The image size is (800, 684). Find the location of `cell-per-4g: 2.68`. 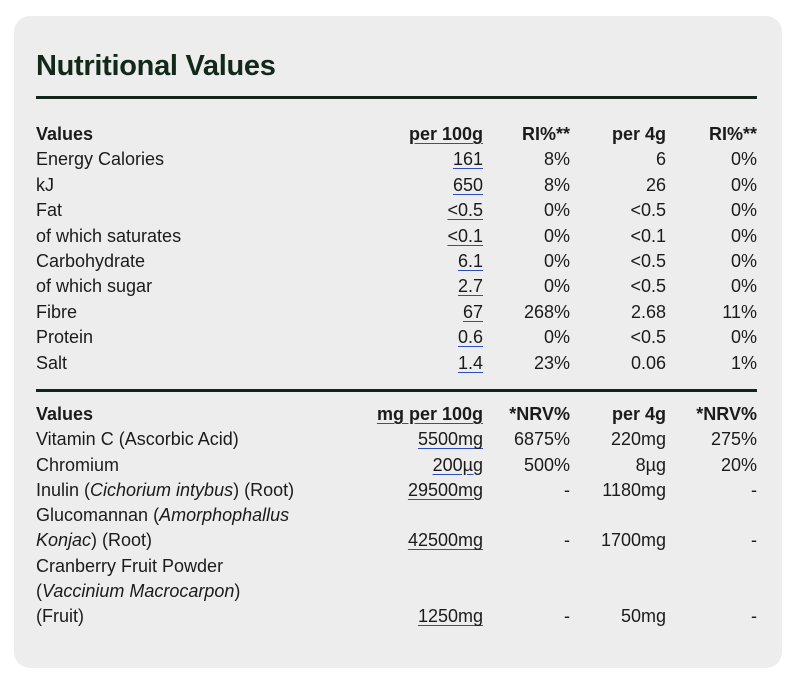

cell-per-4g: 2.68 is located at coordinates (648, 311).